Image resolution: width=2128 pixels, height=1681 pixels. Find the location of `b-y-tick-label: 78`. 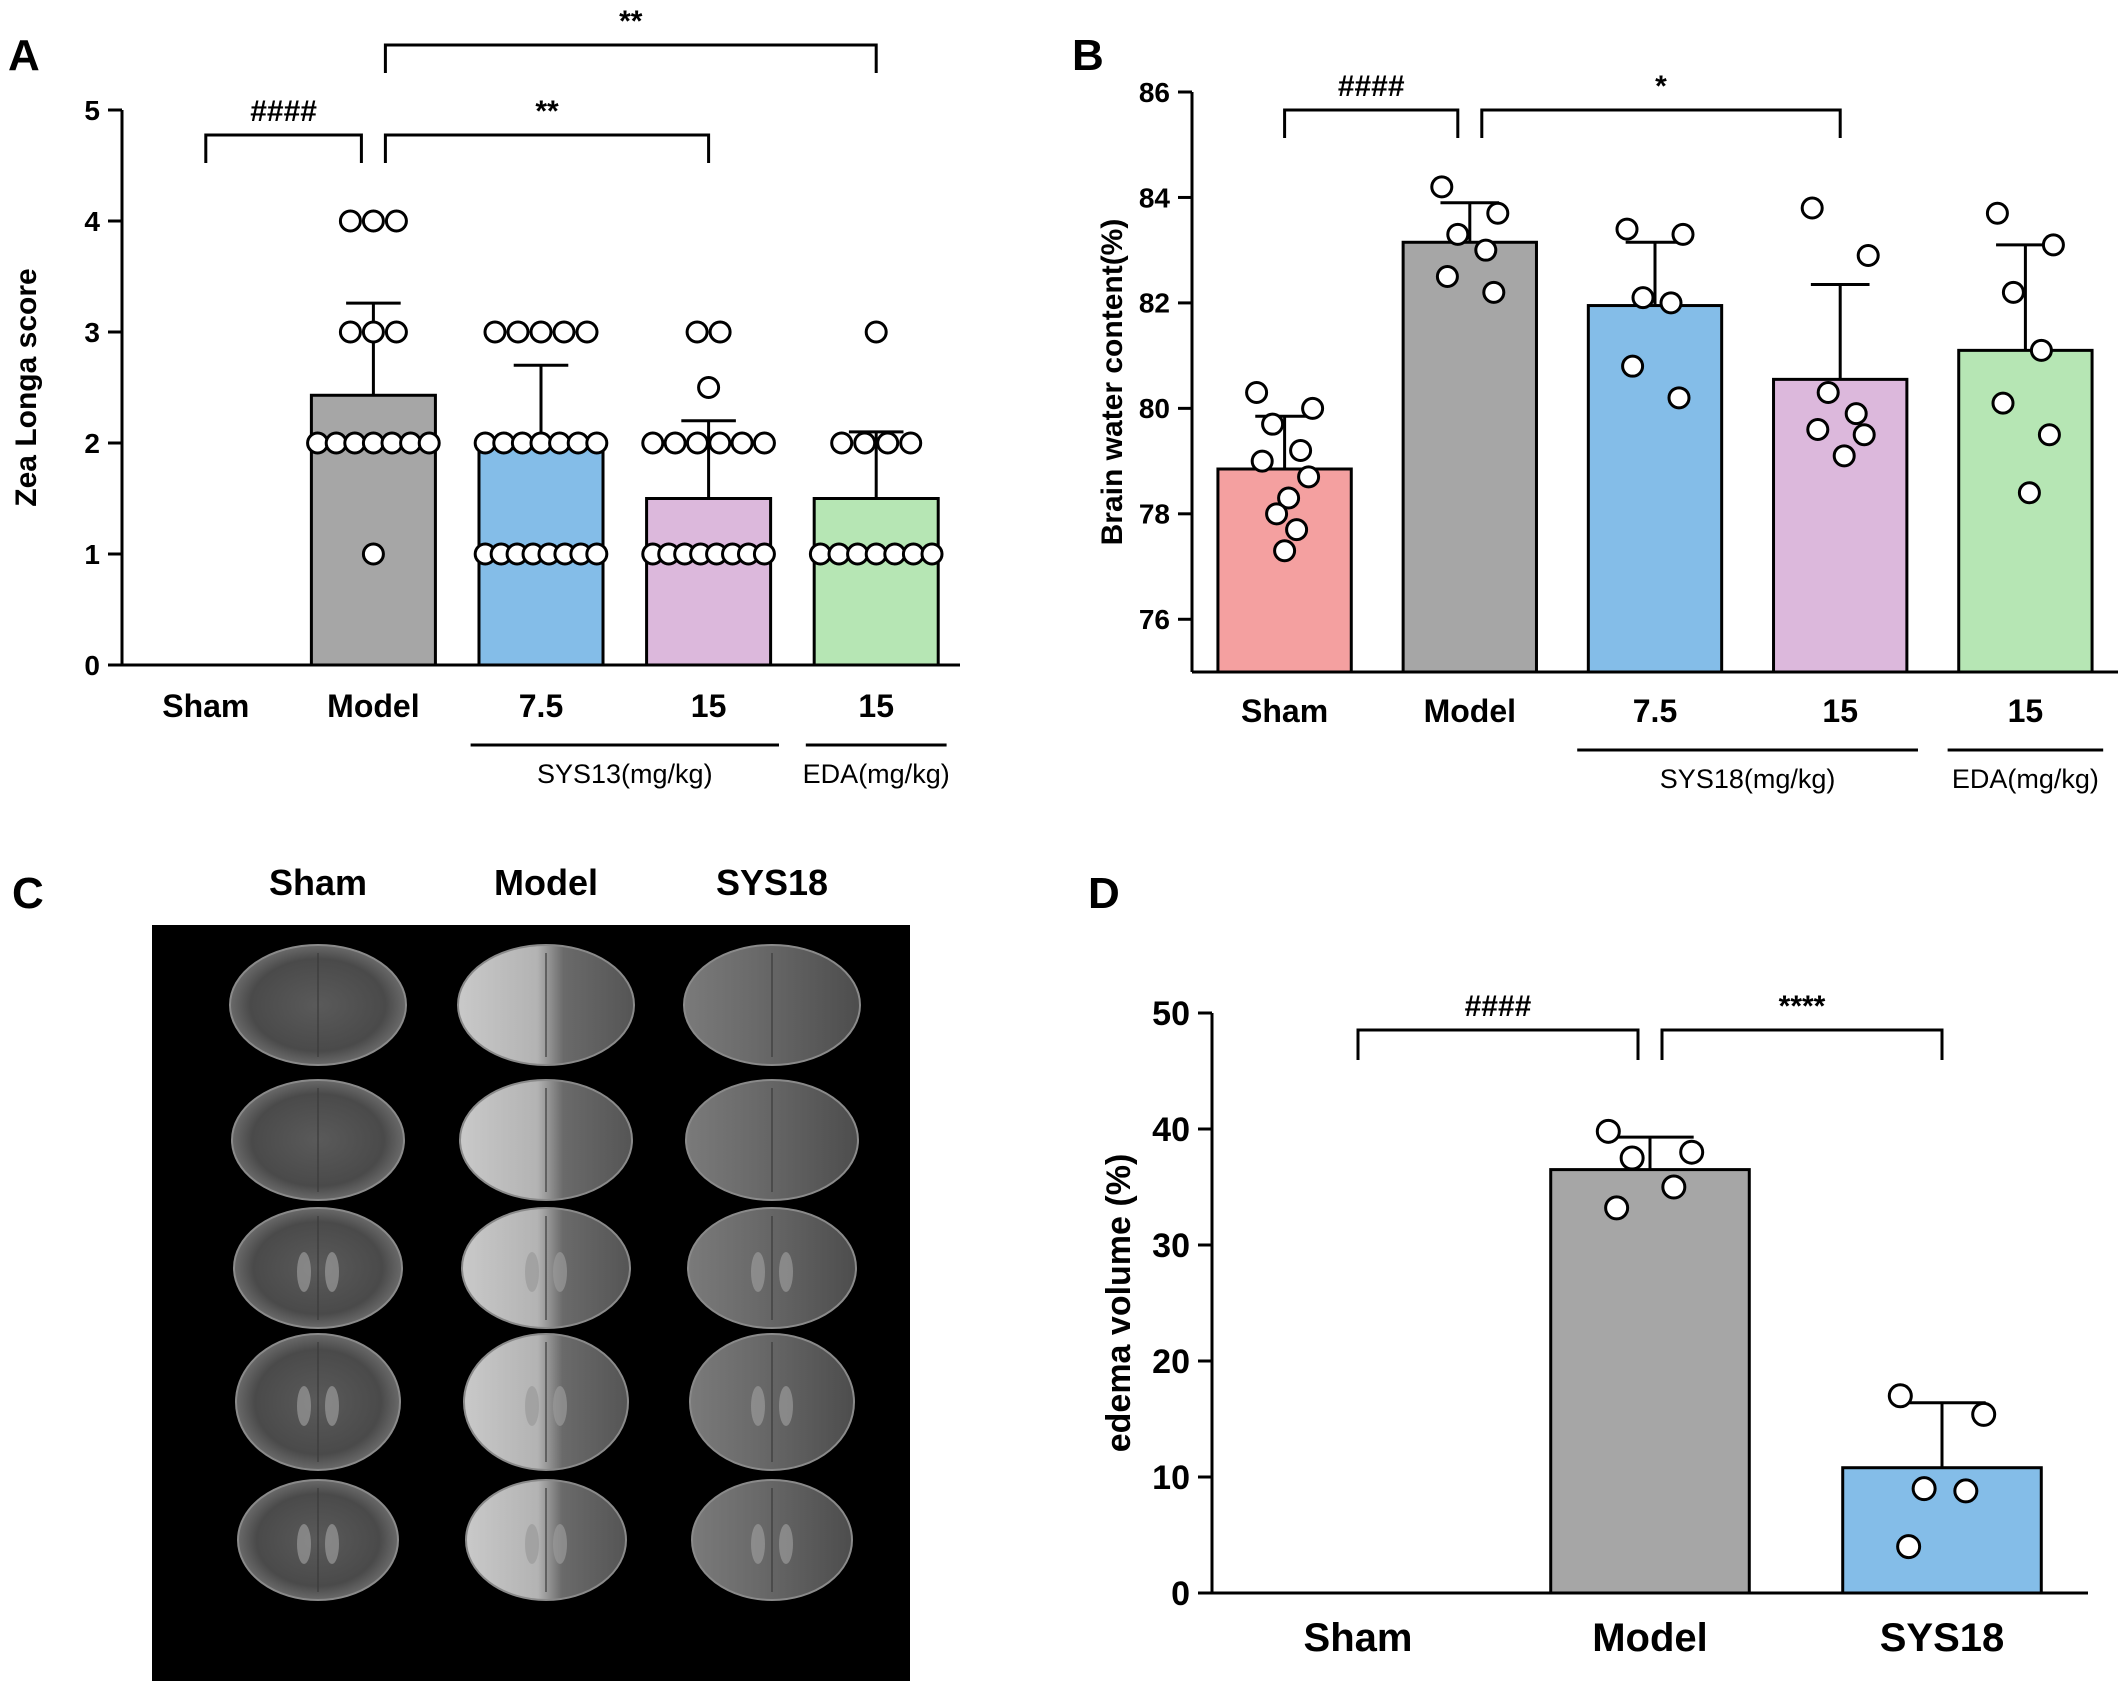

b-y-tick-label: 78 is located at coordinates (1154, 514).